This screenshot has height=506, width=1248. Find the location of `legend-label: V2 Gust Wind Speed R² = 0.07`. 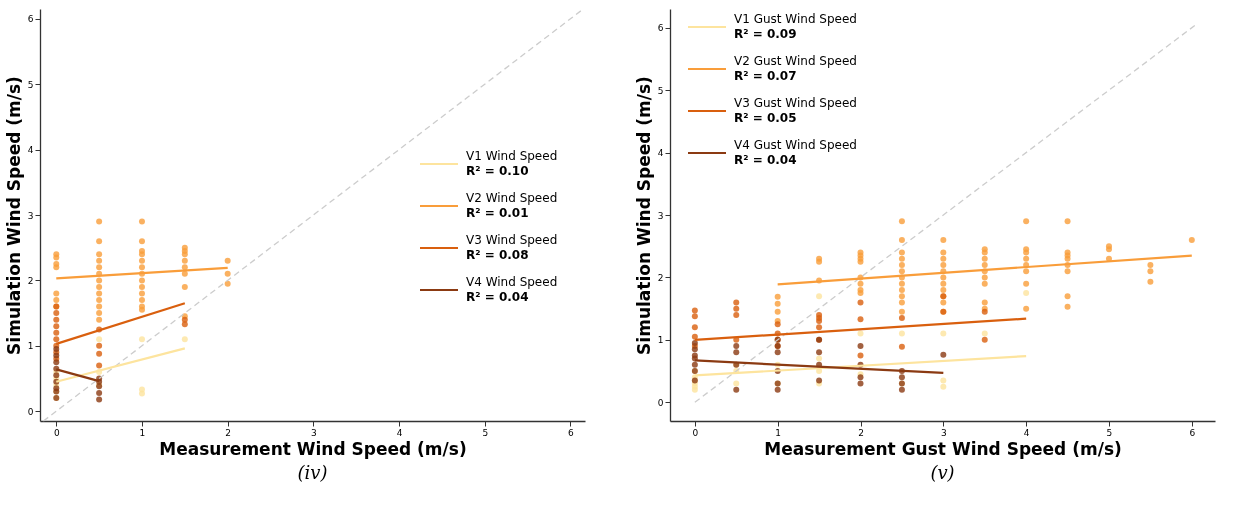

legend-label: V2 Gust Wind Speed R² = 0.07 is located at coordinates (795, 68).